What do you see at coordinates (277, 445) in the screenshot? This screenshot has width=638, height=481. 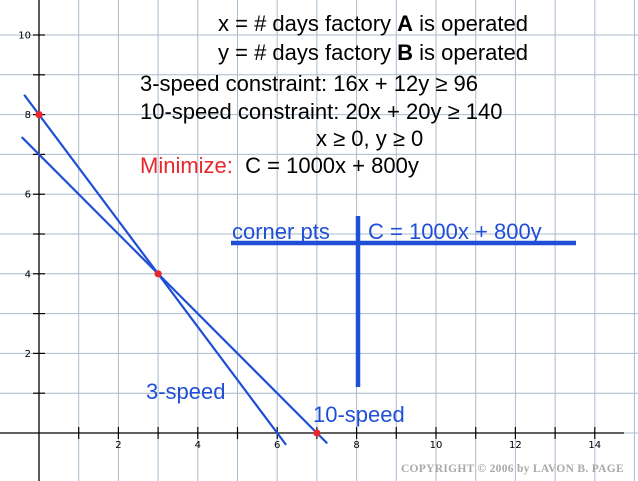 I see `x-tick-label: 6` at bounding box center [277, 445].